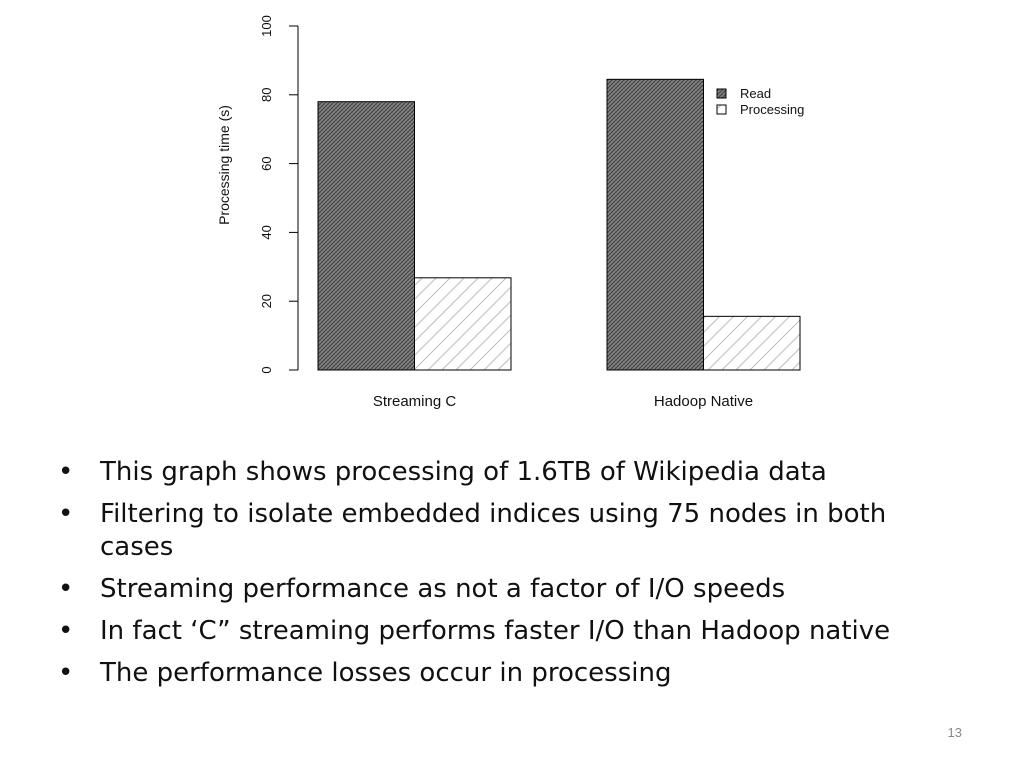 The height and width of the screenshot is (768, 1024). I want to click on bar-processing-streaming-c, so click(463, 324).